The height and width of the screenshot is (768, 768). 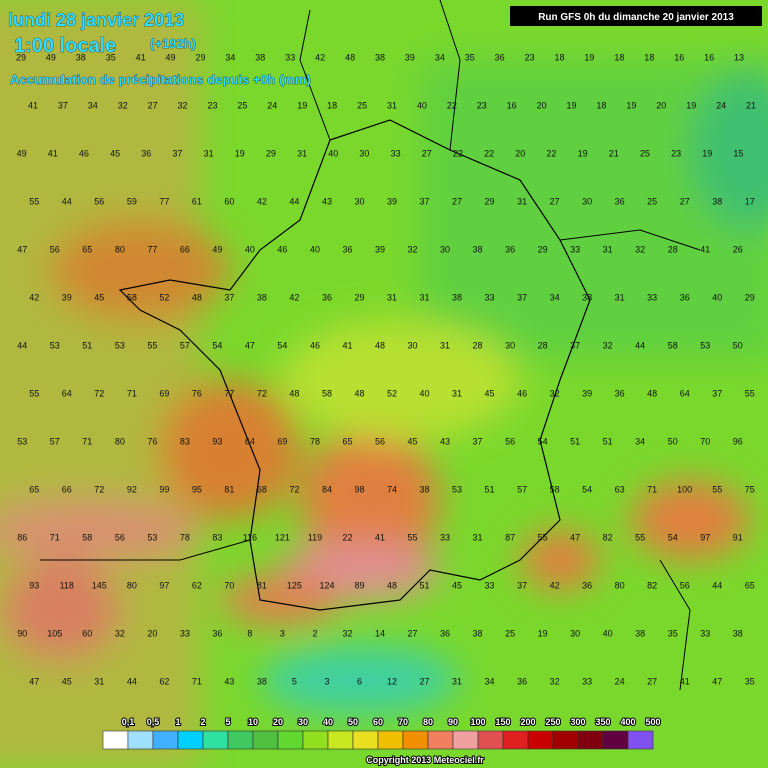 I want to click on map-value: 96, so click(x=738, y=441).